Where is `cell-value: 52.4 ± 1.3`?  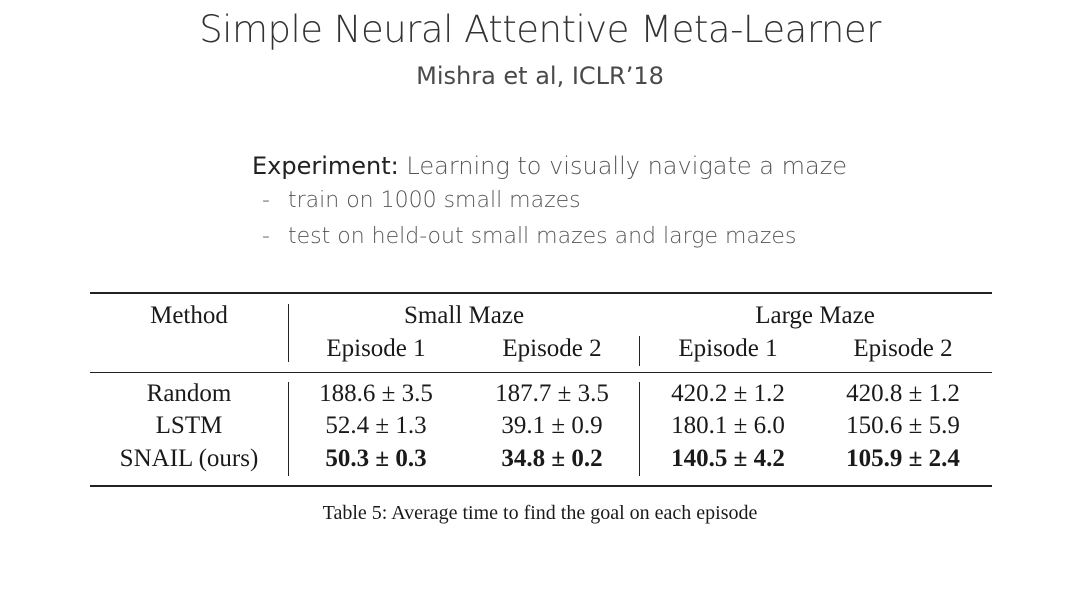 cell-value: 52.4 ± 1.3 is located at coordinates (376, 425).